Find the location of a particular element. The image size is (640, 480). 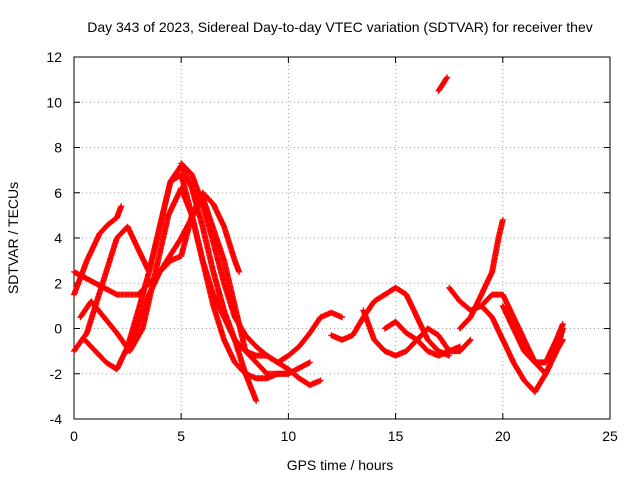

series-sat-o is located at coordinates (532, 334).